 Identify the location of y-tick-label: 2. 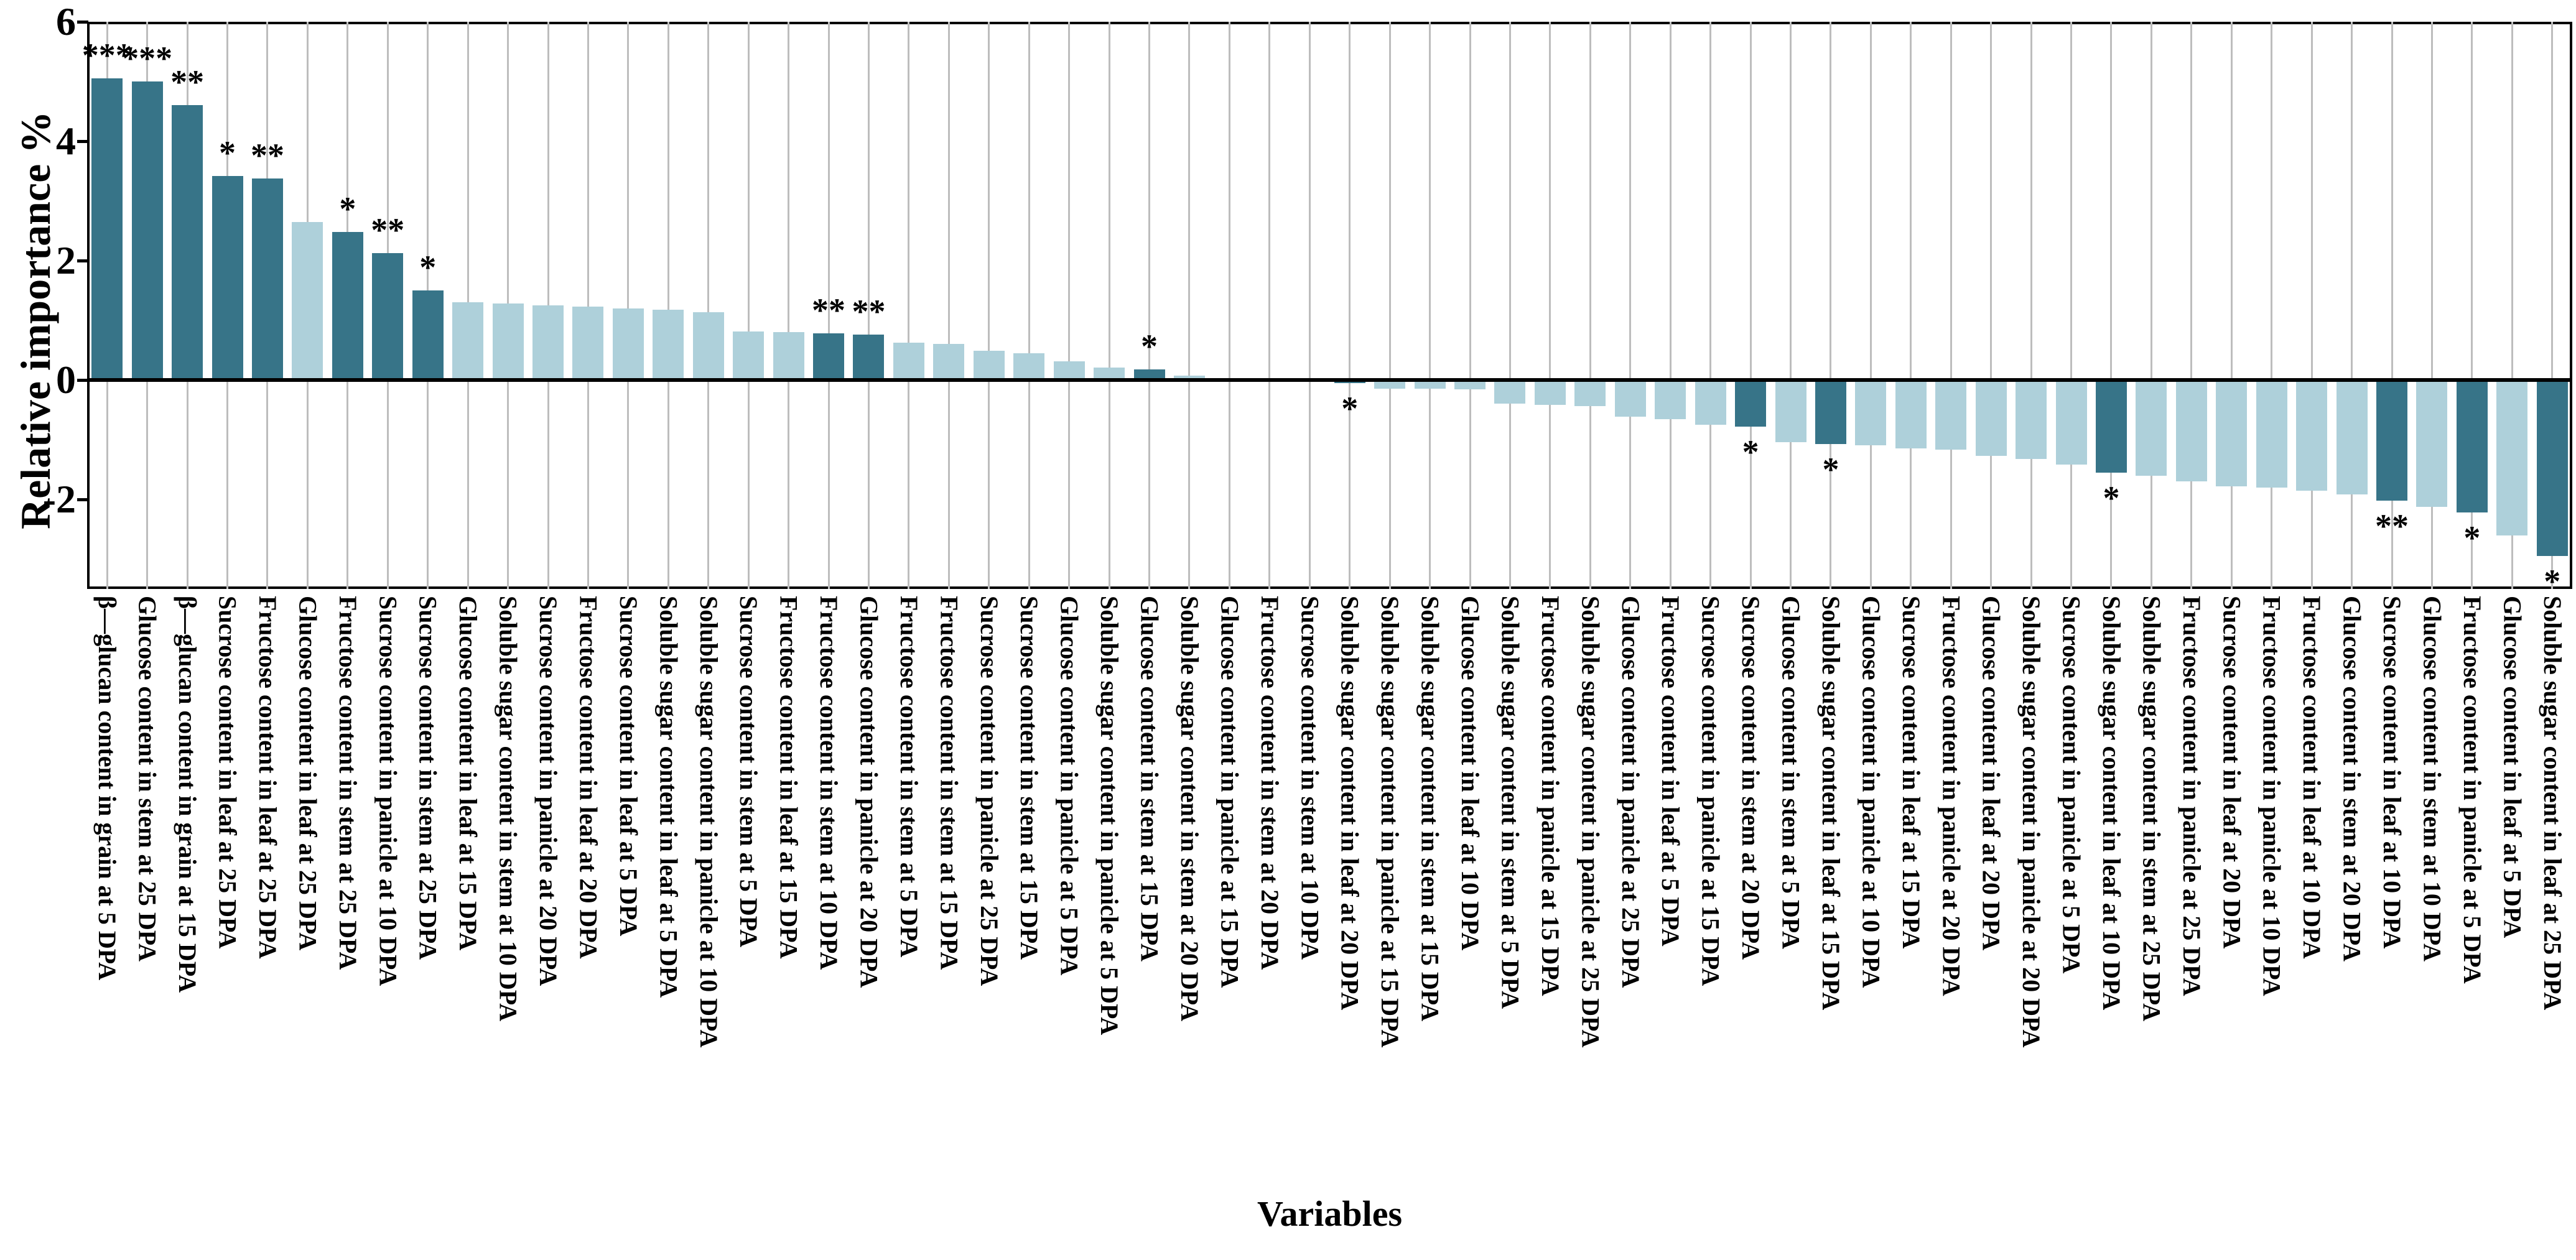
(66, 260).